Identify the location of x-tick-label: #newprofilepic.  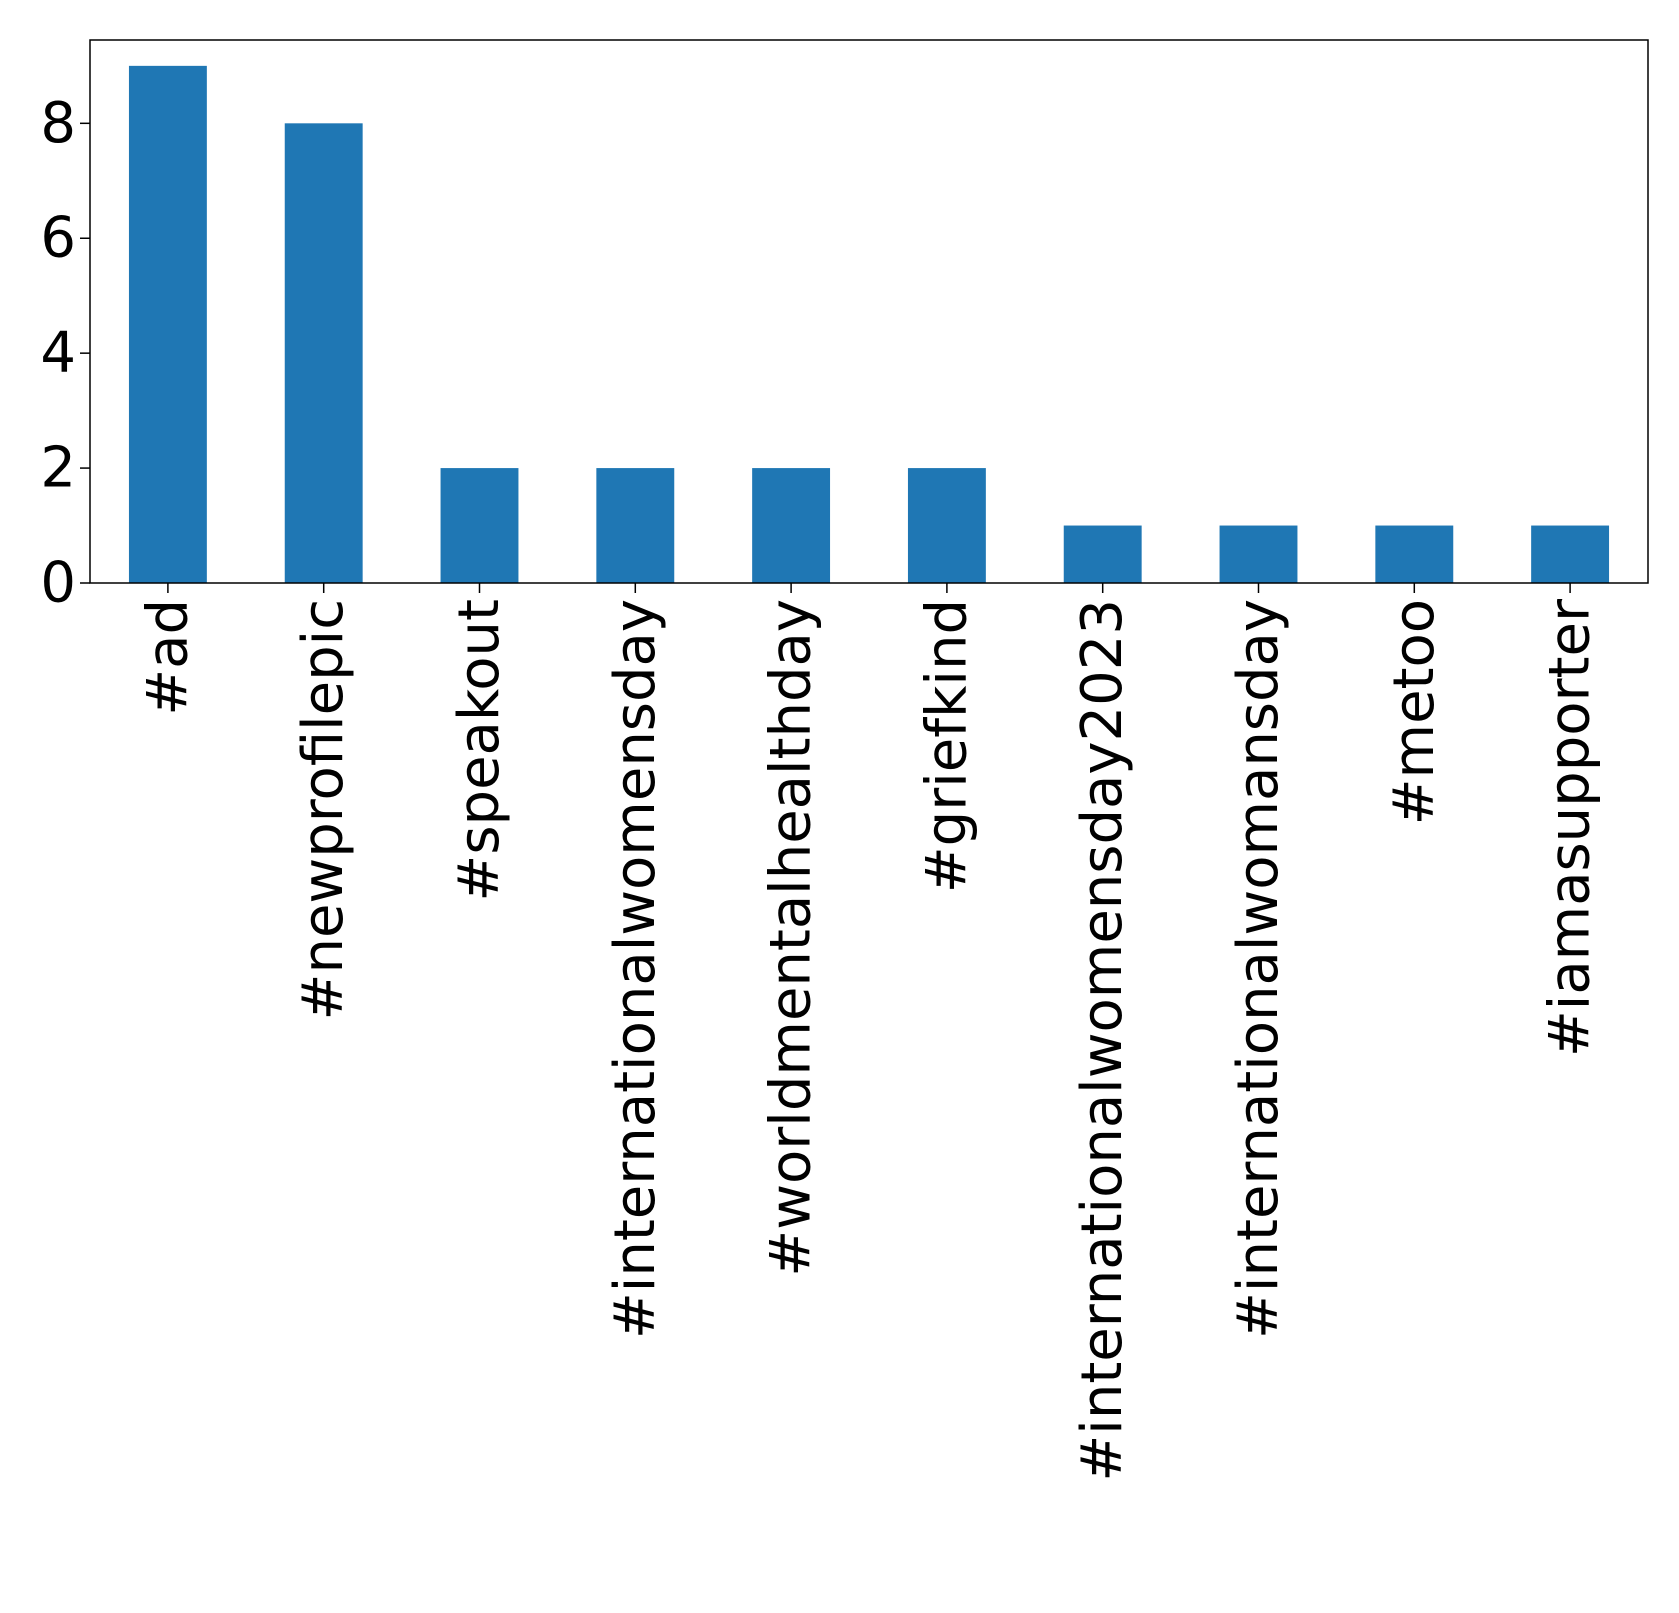
(323, 809).